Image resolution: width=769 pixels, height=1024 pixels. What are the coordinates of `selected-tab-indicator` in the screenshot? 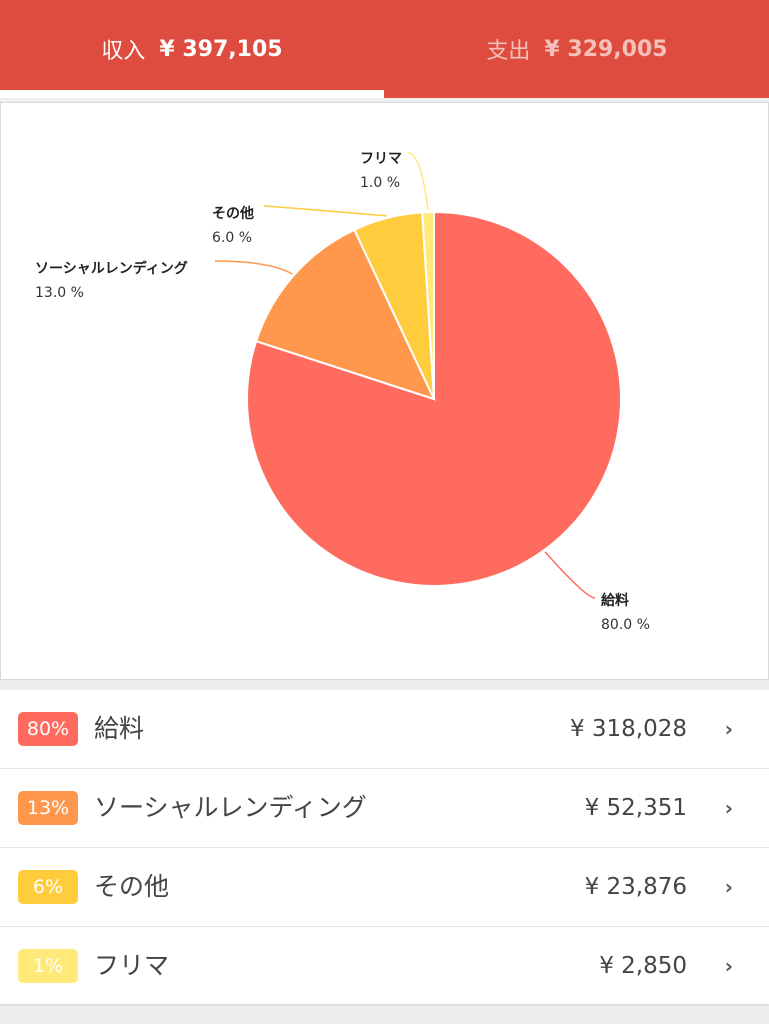 It's located at (192, 94).